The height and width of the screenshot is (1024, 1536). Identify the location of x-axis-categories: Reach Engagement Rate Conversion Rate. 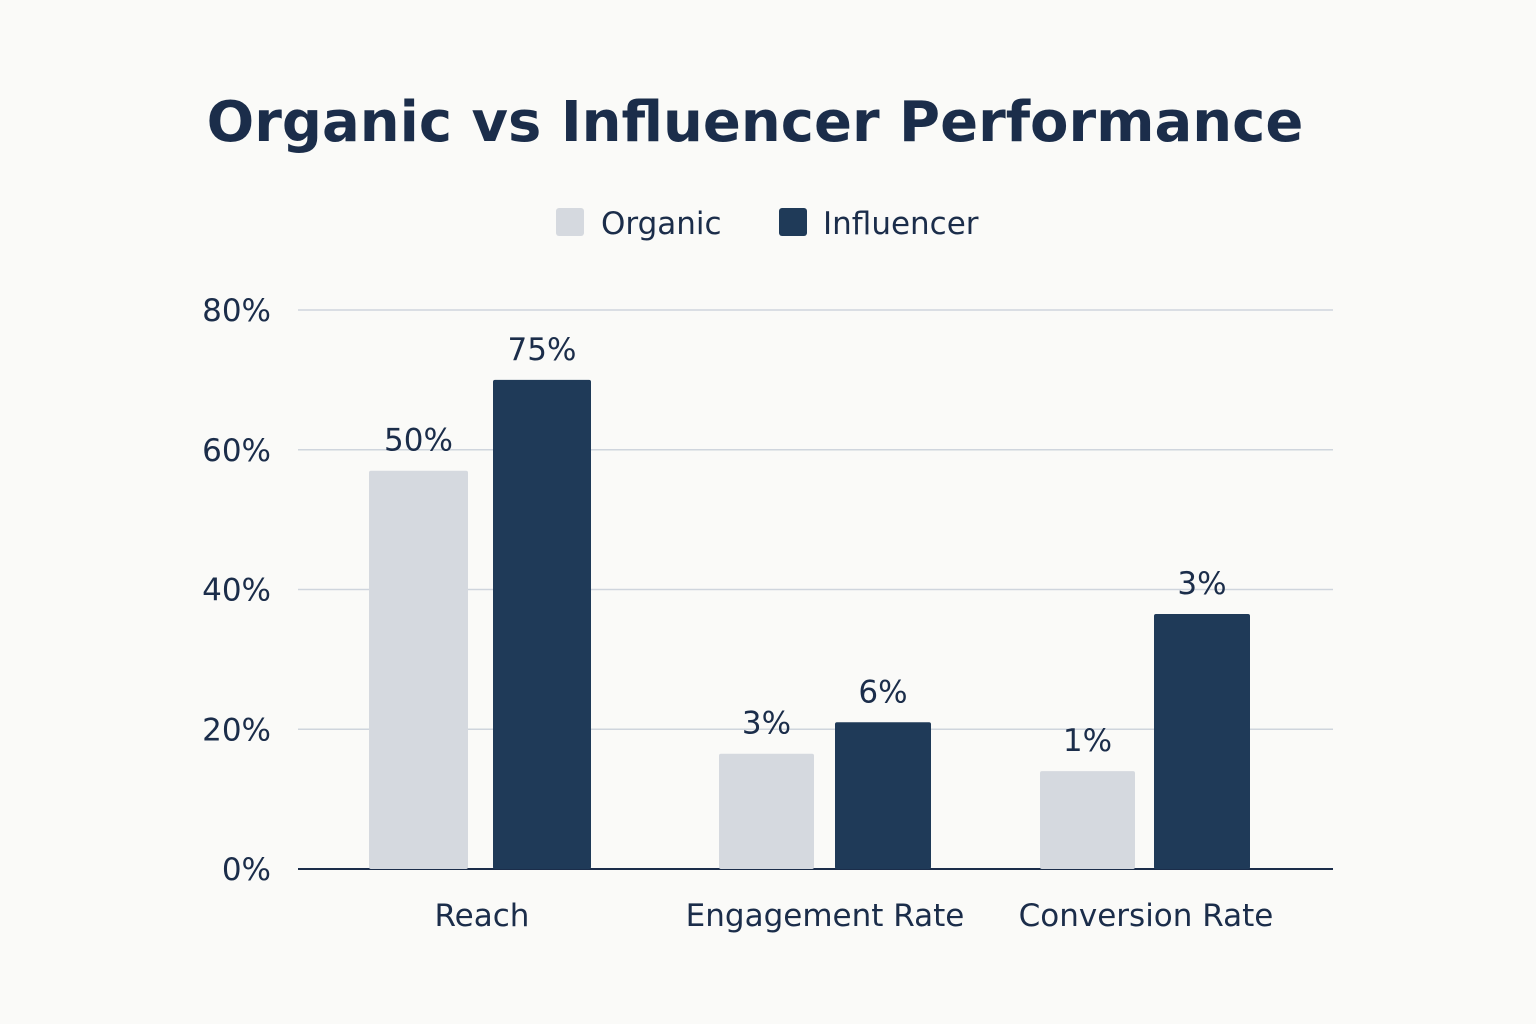
(854, 916).